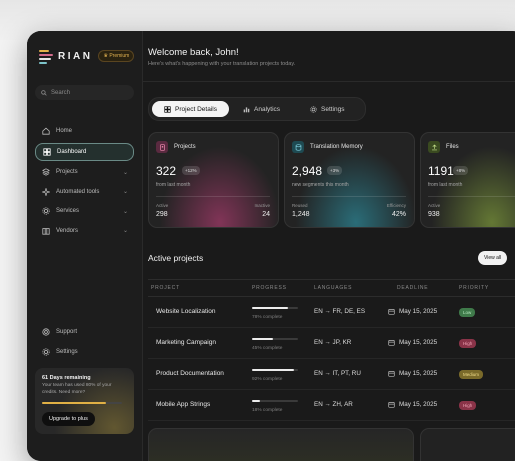 The height and width of the screenshot is (461, 515). I want to click on upload-icon, so click(434, 147).